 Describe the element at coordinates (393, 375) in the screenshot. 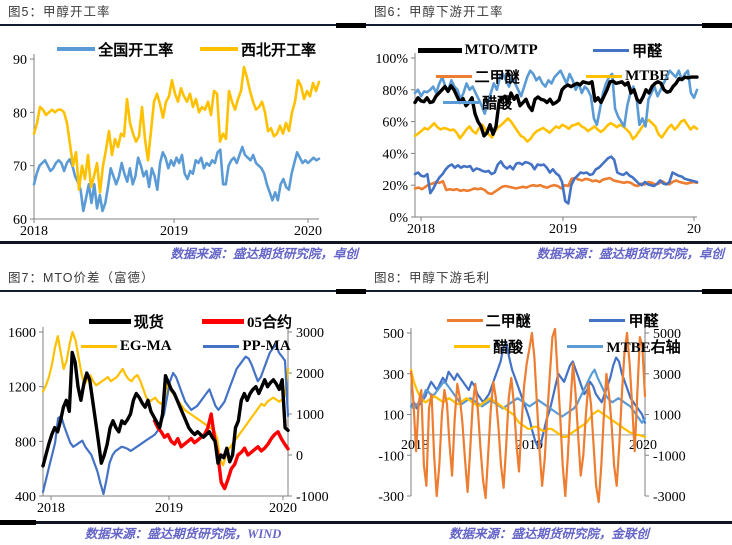

I see `svg-text: 300` at that location.